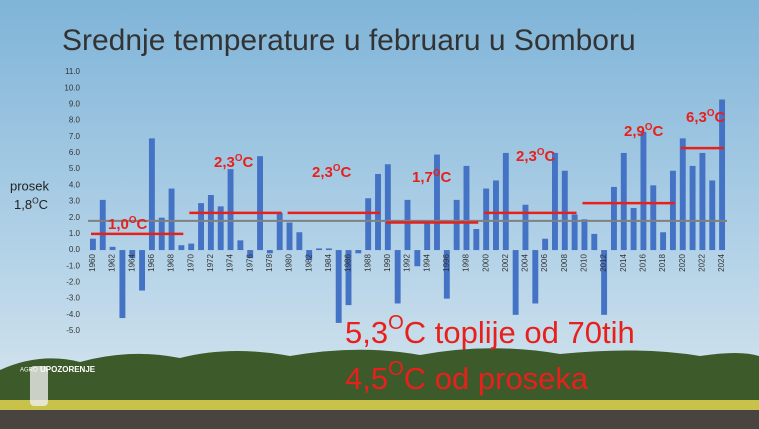  Describe the element at coordinates (328, 263) in the screenshot. I see `x-tick-label: 1984` at that location.